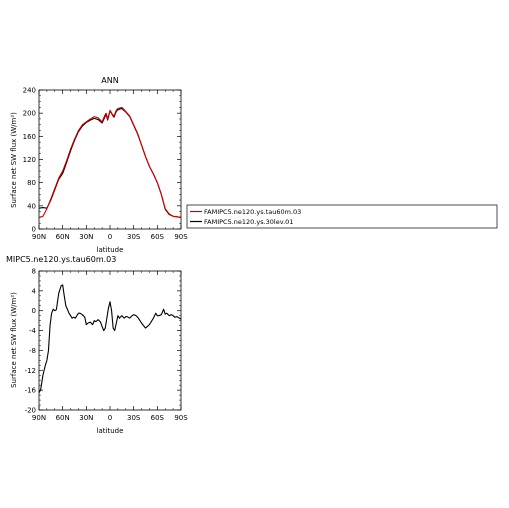 This screenshot has height=508, width=509. Describe the element at coordinates (181, 237) in the screenshot. I see `top-x-tick-label: 90S` at that location.